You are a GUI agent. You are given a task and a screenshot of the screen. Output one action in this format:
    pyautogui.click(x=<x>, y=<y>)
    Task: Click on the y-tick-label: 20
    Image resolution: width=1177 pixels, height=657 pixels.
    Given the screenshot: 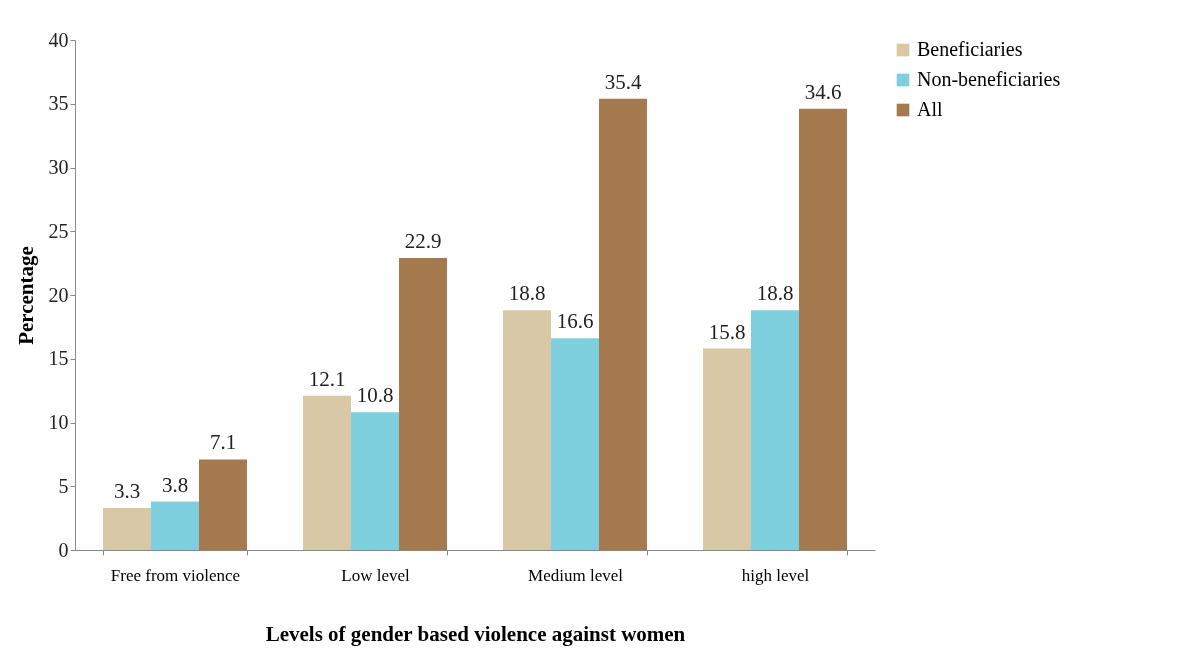 What is the action you would take?
    pyautogui.click(x=58, y=294)
    